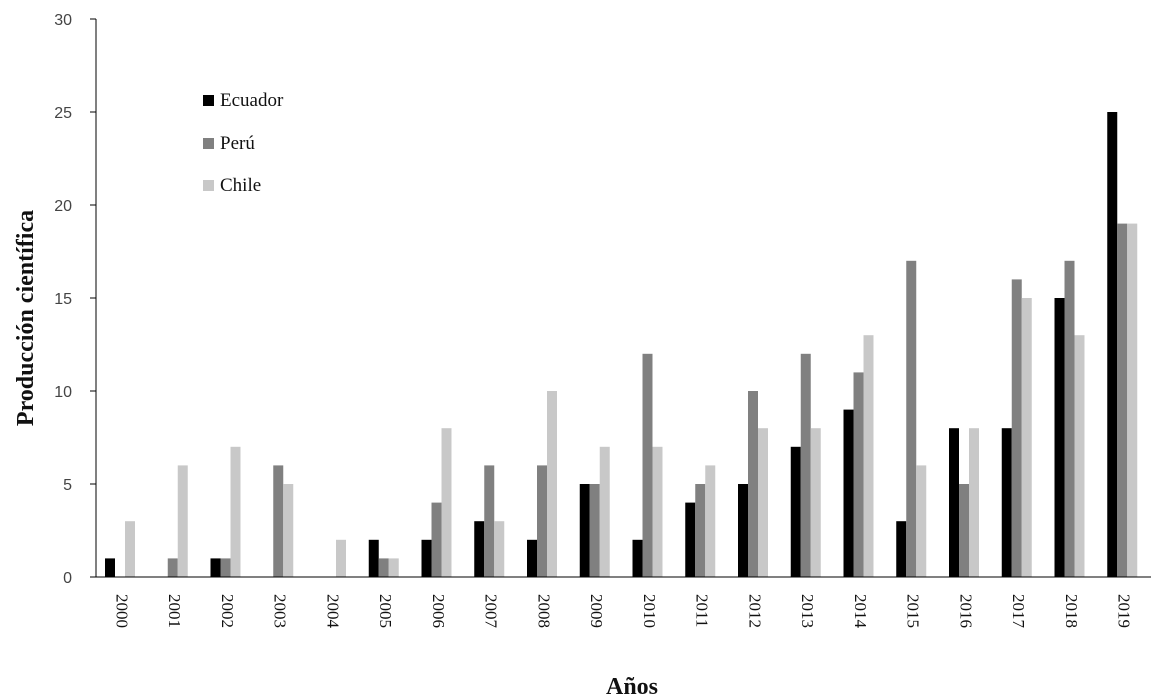  I want to click on bar-ecuador-2017, so click(1006, 502).